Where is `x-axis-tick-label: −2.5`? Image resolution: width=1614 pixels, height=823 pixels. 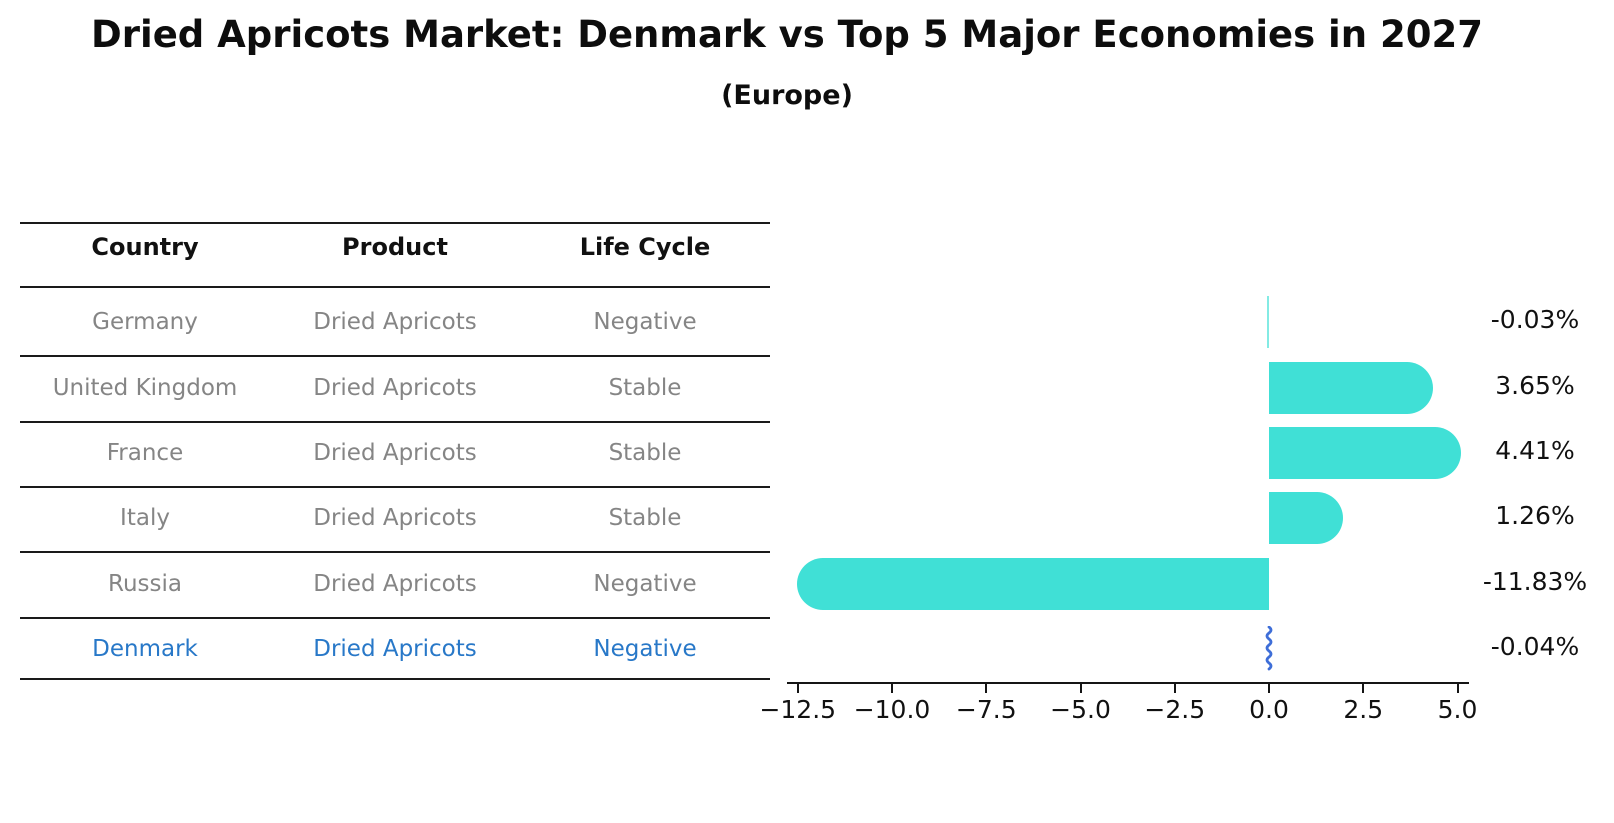
x-axis-tick-label: −2.5 is located at coordinates (1175, 709).